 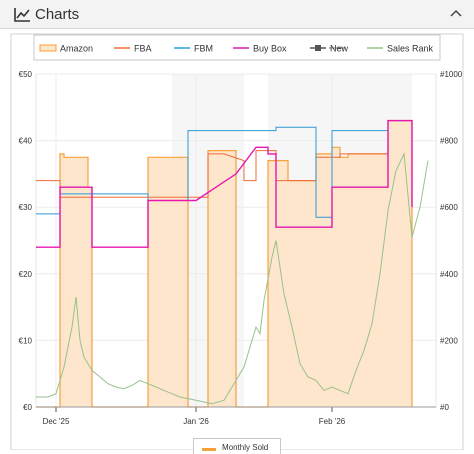 What do you see at coordinates (332, 421) in the screenshot?
I see `x-tick-label: Feb '26` at bounding box center [332, 421].